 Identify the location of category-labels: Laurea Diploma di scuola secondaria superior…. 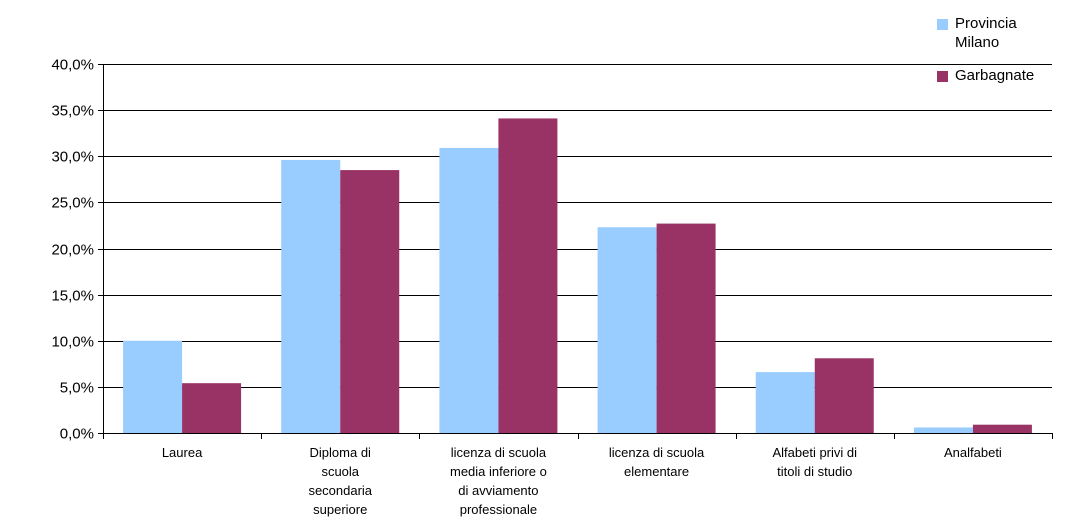
(582, 481).